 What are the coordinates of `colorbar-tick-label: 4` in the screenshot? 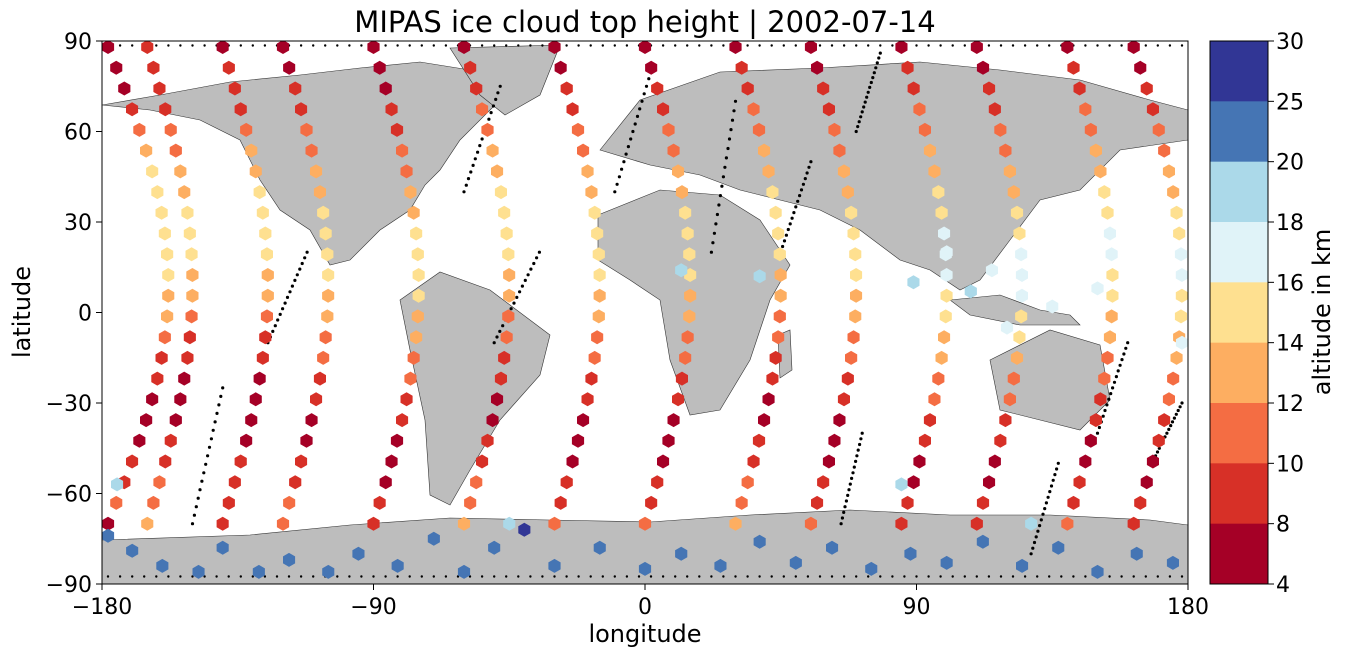 It's located at (1283, 585).